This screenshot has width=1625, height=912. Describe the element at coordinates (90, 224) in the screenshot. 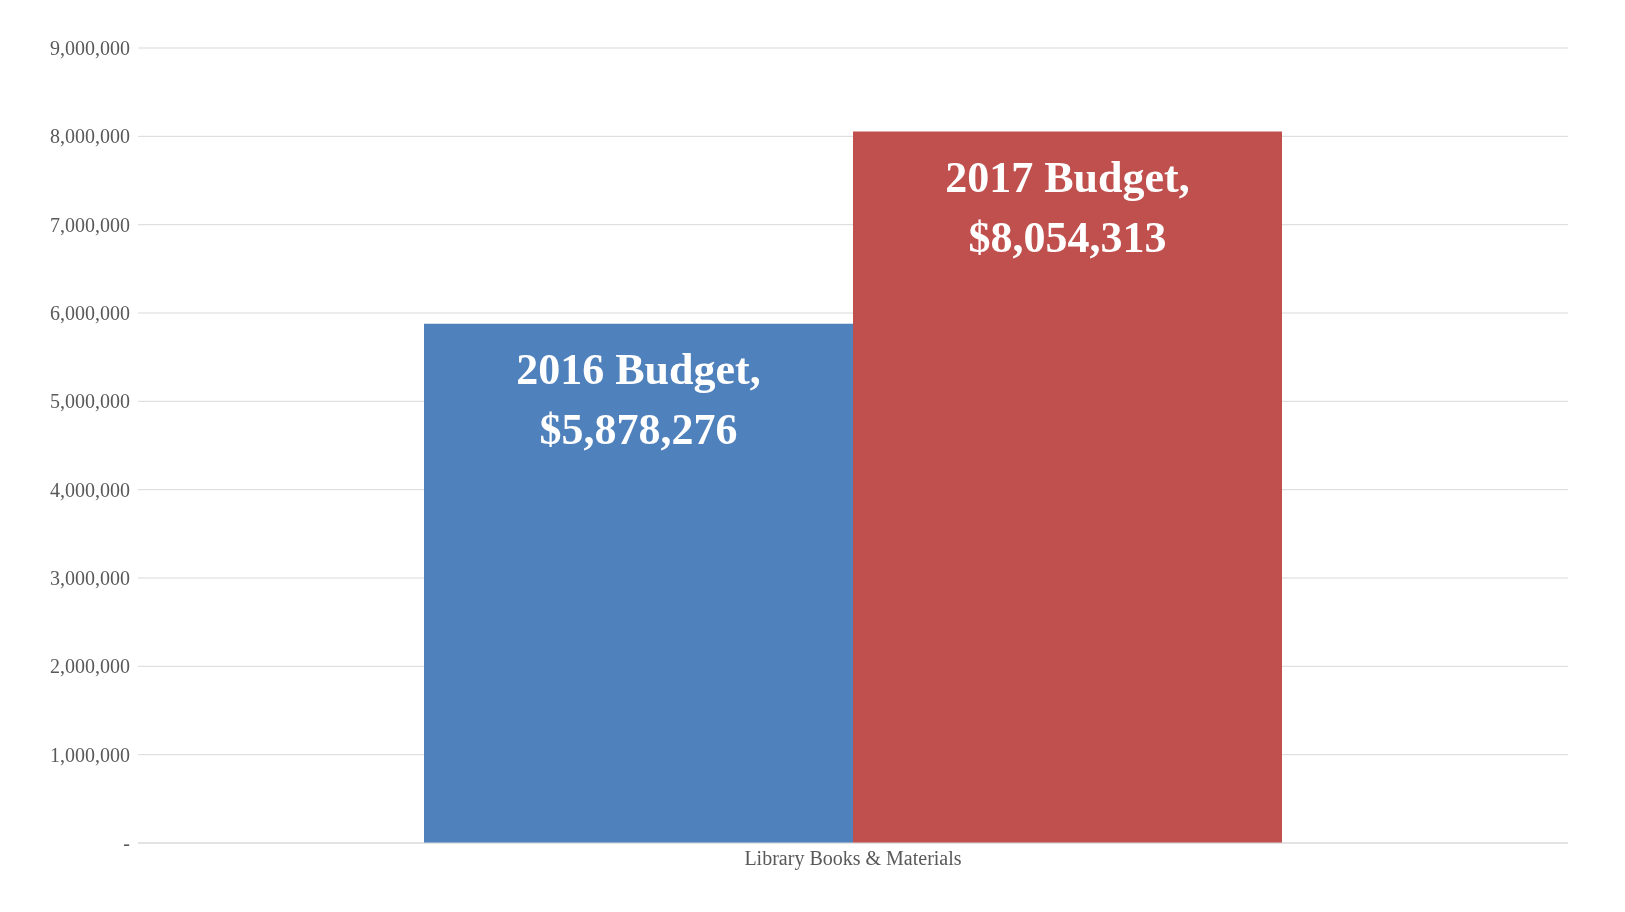

I see `y-tick-label: 7,000,000` at that location.